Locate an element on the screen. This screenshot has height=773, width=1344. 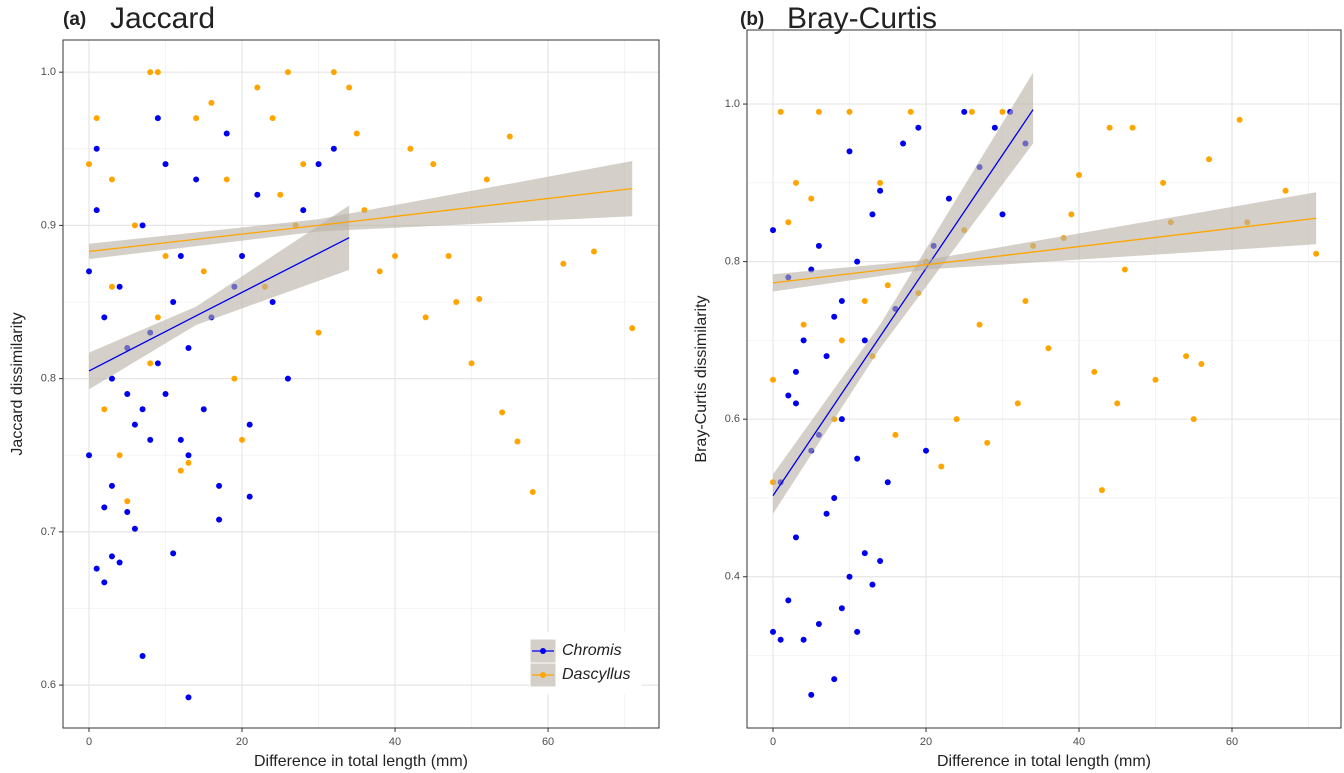
x-tick-label: 40 is located at coordinates (395, 742).